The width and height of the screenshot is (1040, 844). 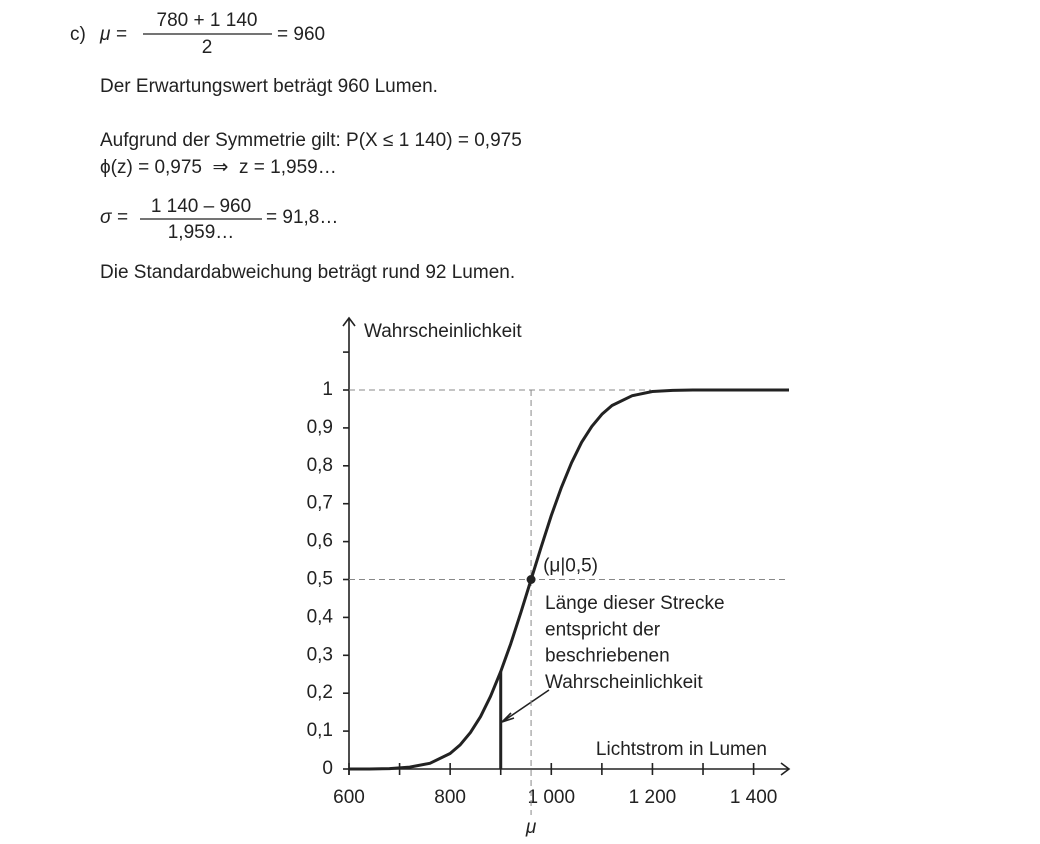 What do you see at coordinates (570, 566) in the screenshot?
I see `point-label: (μ|0,5)` at bounding box center [570, 566].